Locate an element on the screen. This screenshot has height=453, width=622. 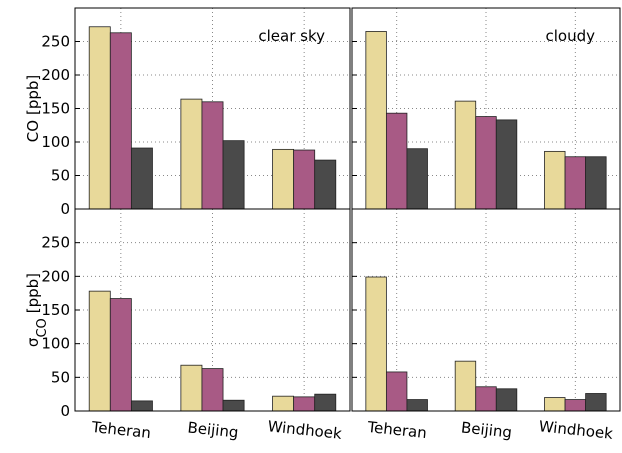
y-axis-label: CO [ppb] is located at coordinates (33, 109).